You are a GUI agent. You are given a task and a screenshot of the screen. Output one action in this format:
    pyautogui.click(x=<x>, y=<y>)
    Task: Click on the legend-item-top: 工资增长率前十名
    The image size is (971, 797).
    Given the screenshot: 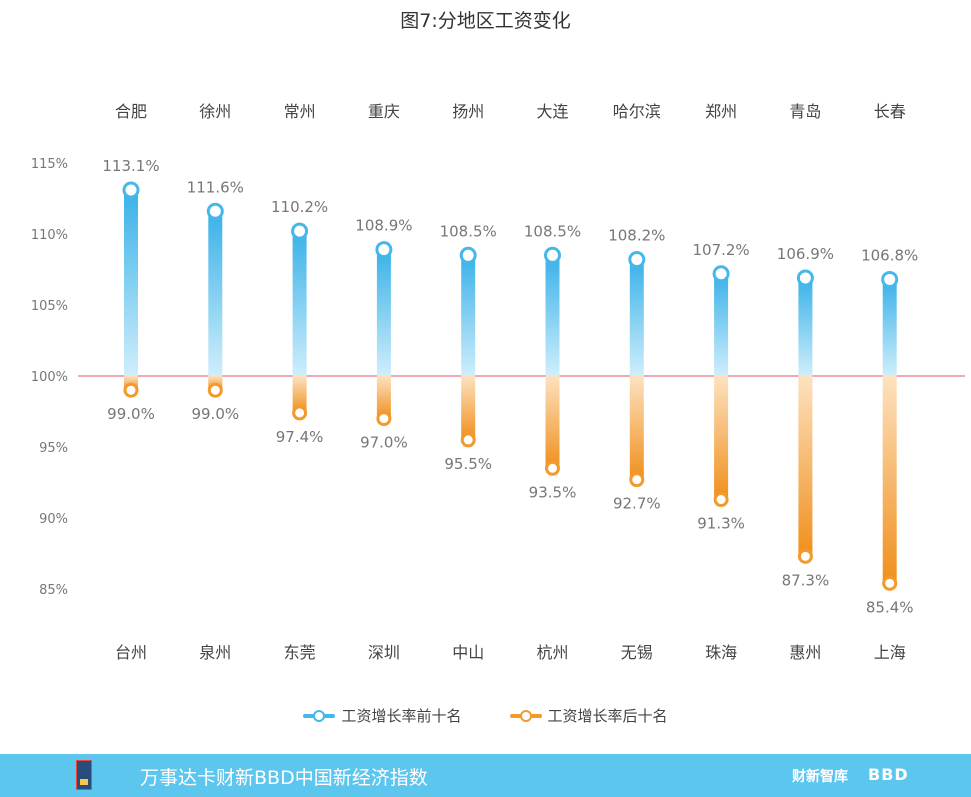 What is the action you would take?
    pyautogui.click(x=382, y=715)
    